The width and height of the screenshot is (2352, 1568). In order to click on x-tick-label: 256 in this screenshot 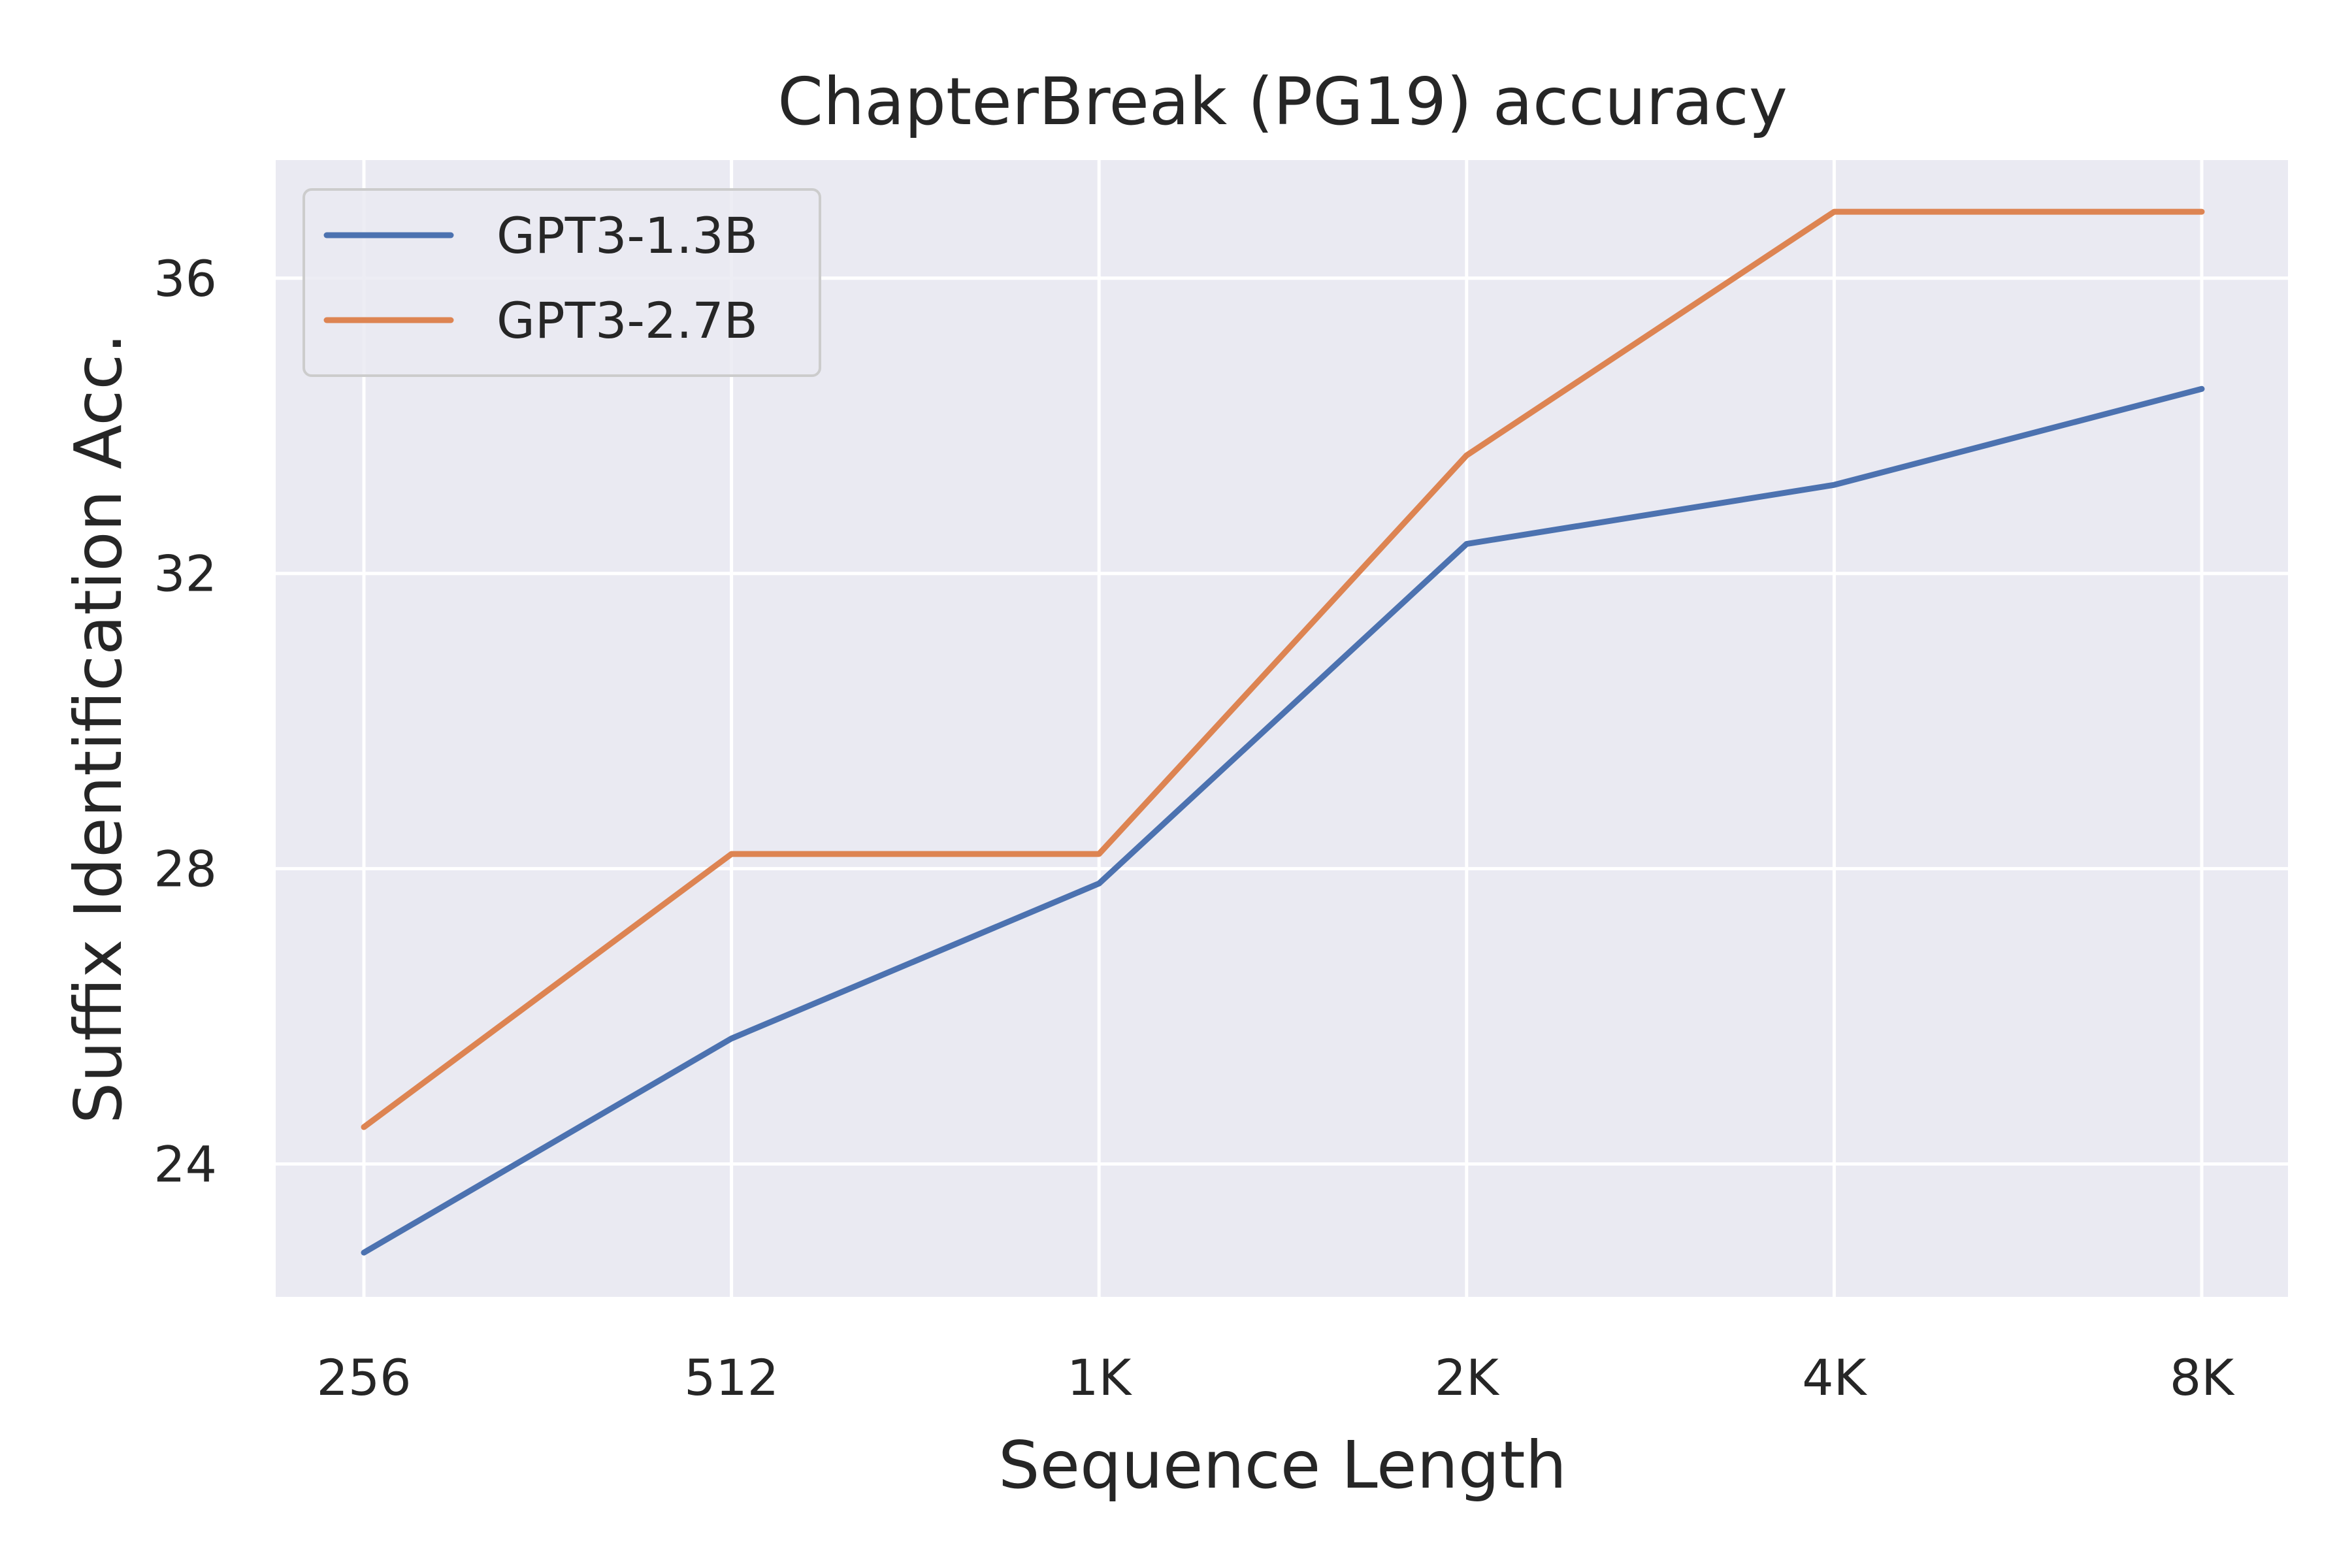, I will do `click(363, 1377)`.